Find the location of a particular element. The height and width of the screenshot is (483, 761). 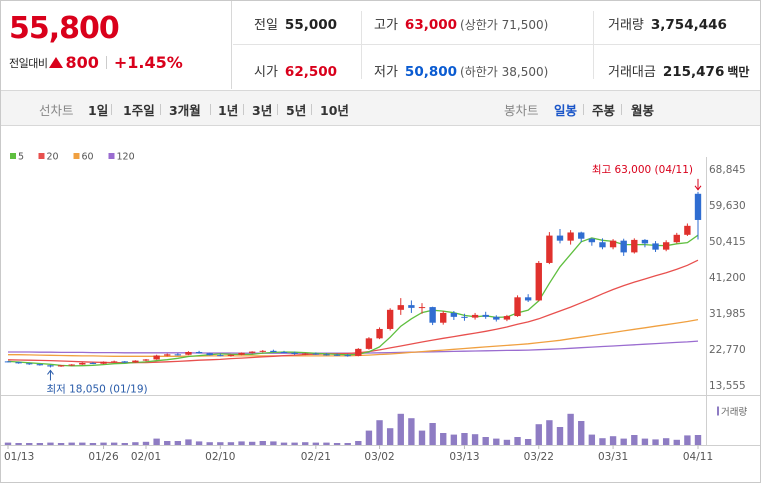

stat-value: 63,000 is located at coordinates (431, 25).